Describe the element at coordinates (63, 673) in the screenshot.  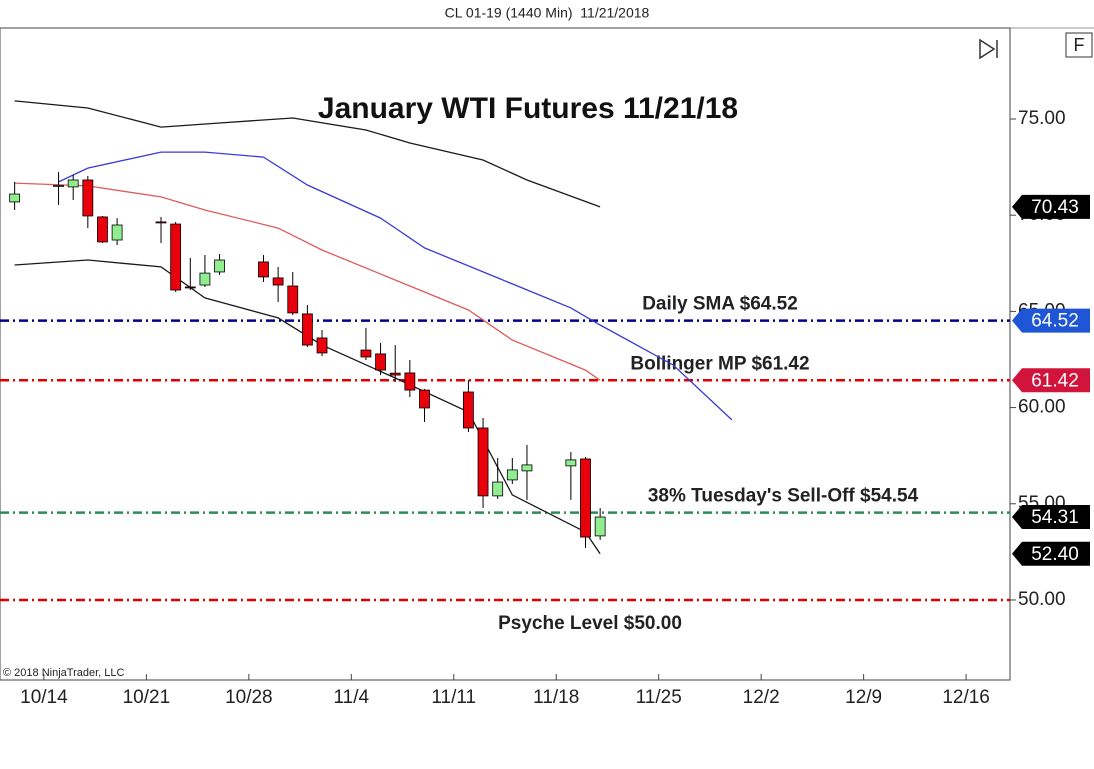
I see `copyright: © 2018 NinjaTrader, LLC` at that location.